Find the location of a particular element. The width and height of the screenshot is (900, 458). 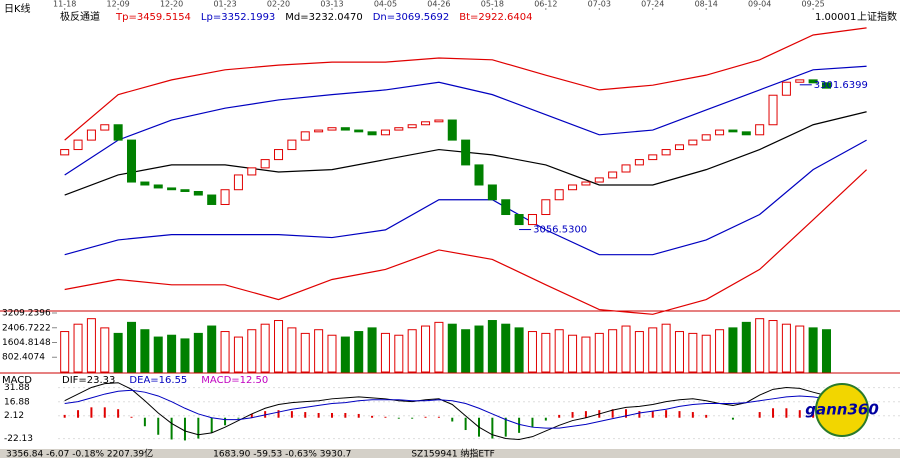

y-tick-label: 802.4074 is located at coordinates (23, 358).